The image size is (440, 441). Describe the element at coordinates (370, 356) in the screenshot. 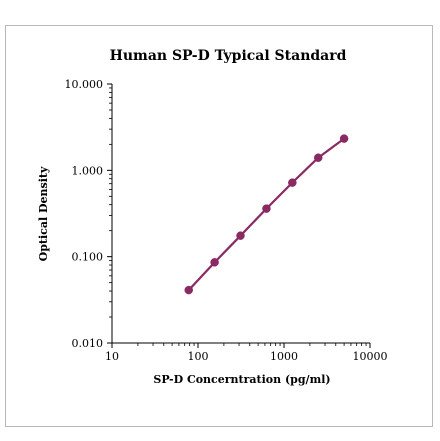

I see `x-tick-label: 10000` at that location.